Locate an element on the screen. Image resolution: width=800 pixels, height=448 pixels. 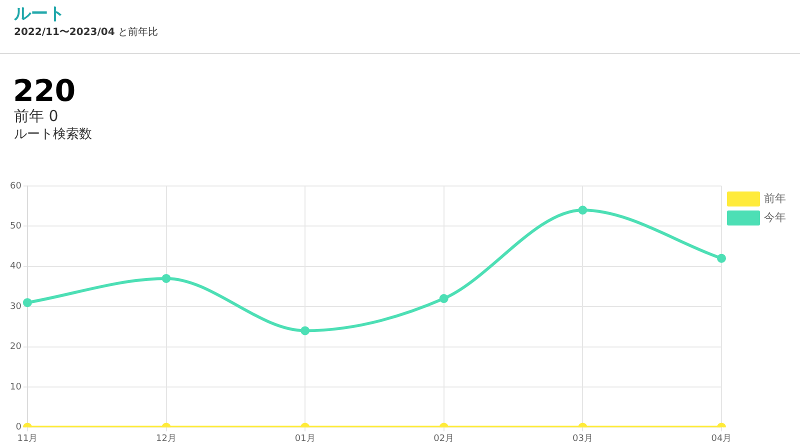
x-tick-label: 11月 is located at coordinates (27, 439).